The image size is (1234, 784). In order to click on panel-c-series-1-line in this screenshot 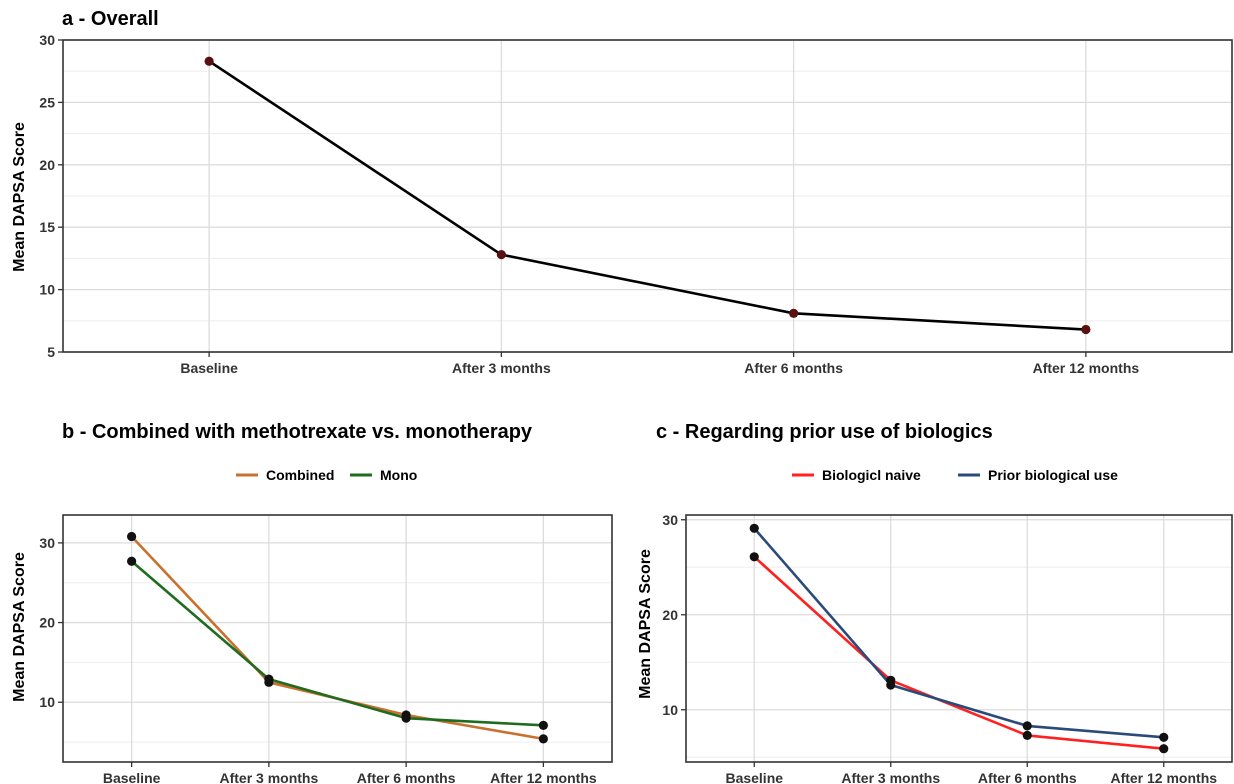, I will do `click(958, 633)`.